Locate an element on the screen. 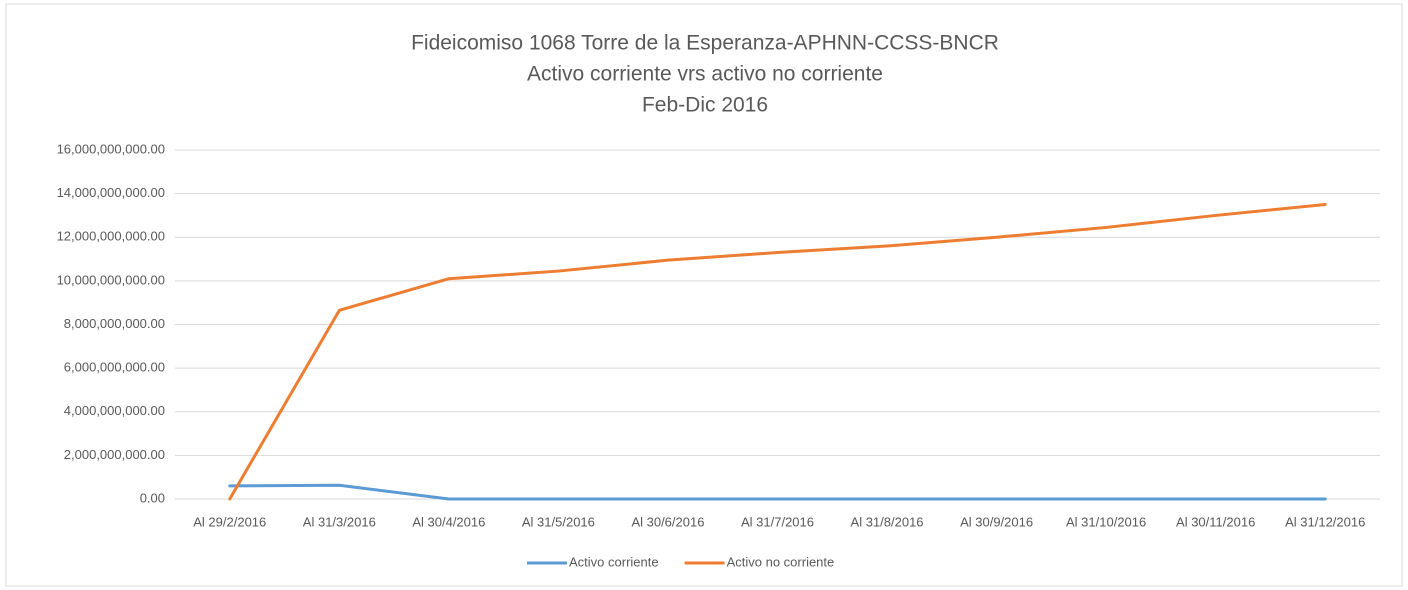 The image size is (1408, 590). x-tick-label: Al 31/12/2016 is located at coordinates (1325, 521).